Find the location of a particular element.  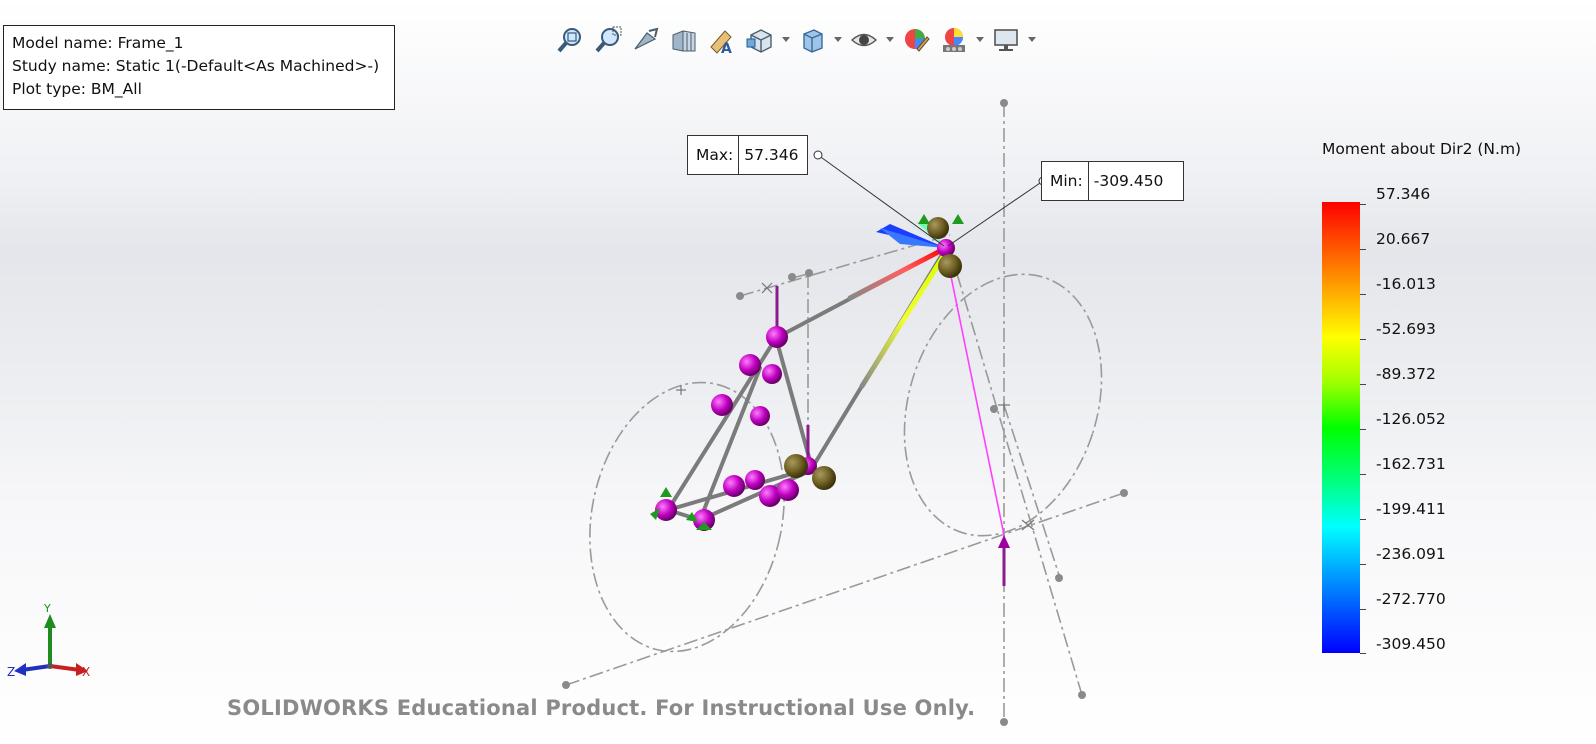

fixture-markers is located at coordinates (807, 372).